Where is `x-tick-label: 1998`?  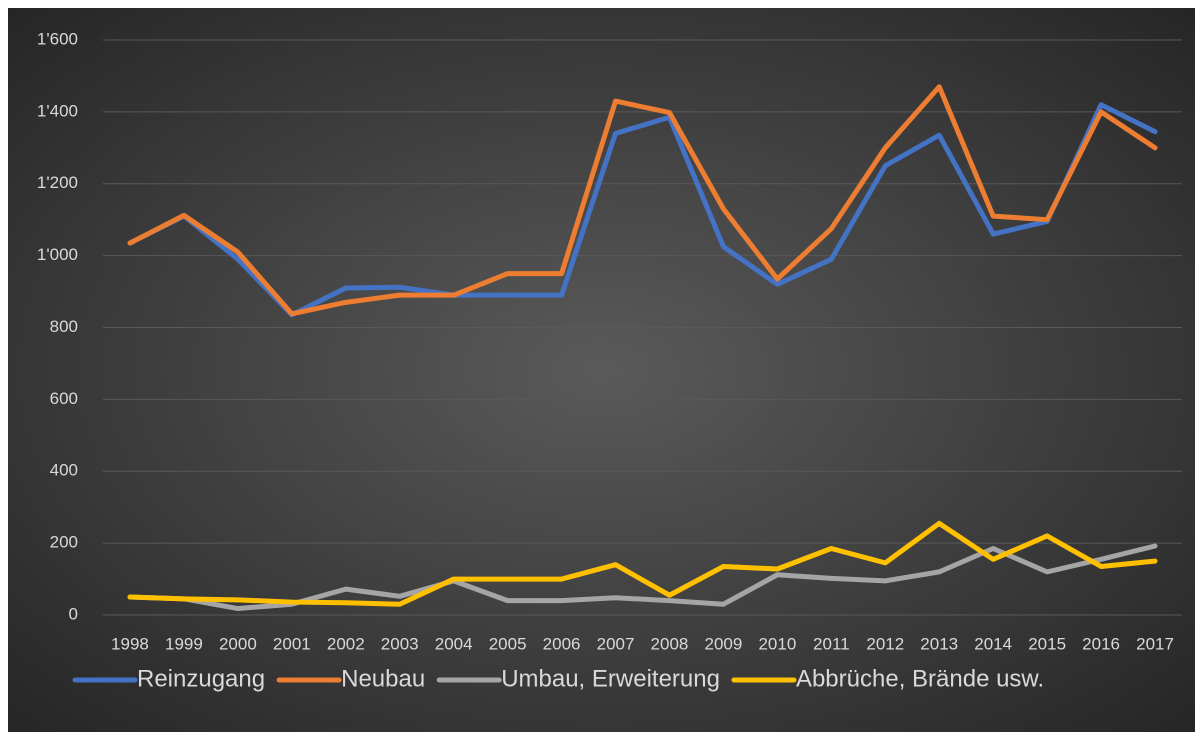 x-tick-label: 1998 is located at coordinates (130, 643).